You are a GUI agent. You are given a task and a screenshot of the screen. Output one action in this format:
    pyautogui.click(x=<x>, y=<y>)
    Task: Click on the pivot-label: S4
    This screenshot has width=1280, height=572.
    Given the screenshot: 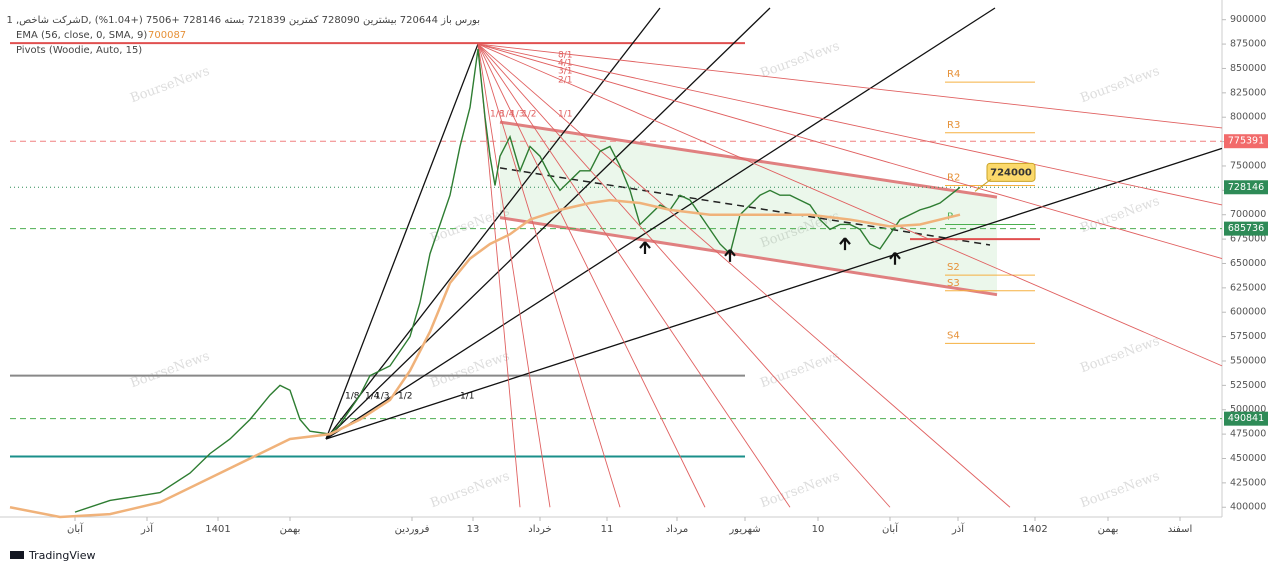 What is the action you would take?
    pyautogui.click(x=953, y=335)
    